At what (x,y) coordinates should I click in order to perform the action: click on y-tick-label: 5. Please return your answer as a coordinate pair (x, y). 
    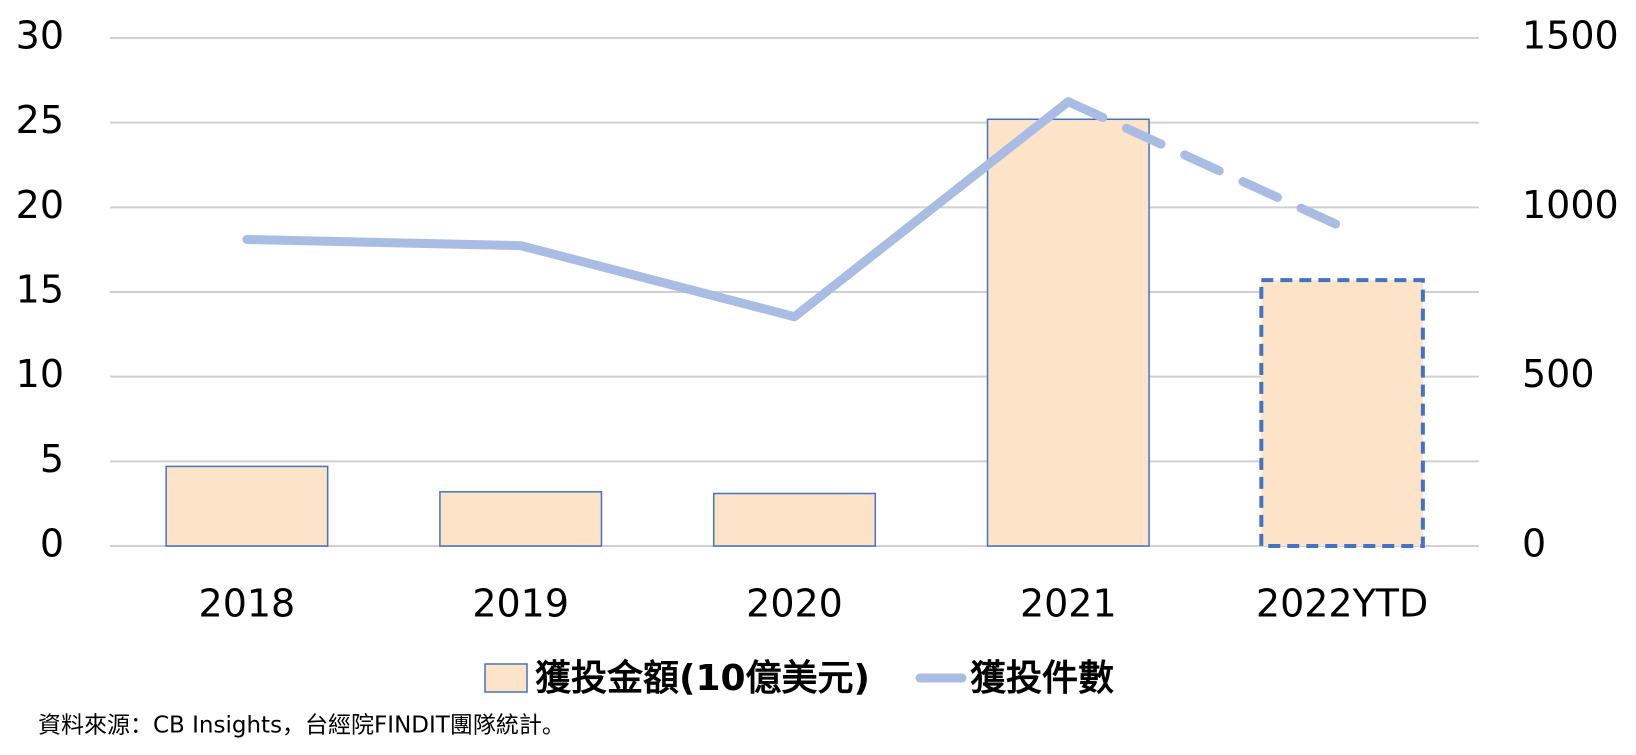
    Looking at the image, I should click on (52, 459).